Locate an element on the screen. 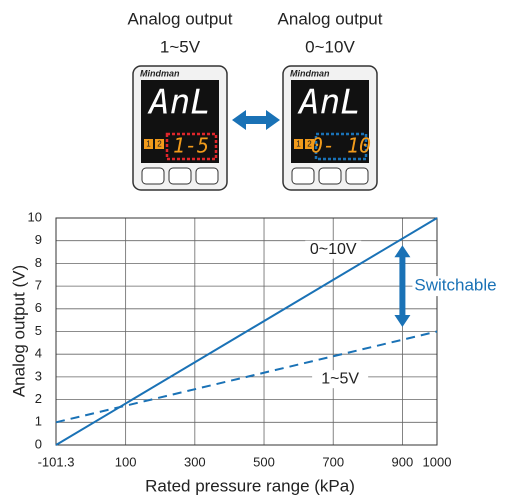 The width and height of the screenshot is (519, 500). x-tick-label: 300 is located at coordinates (195, 461).